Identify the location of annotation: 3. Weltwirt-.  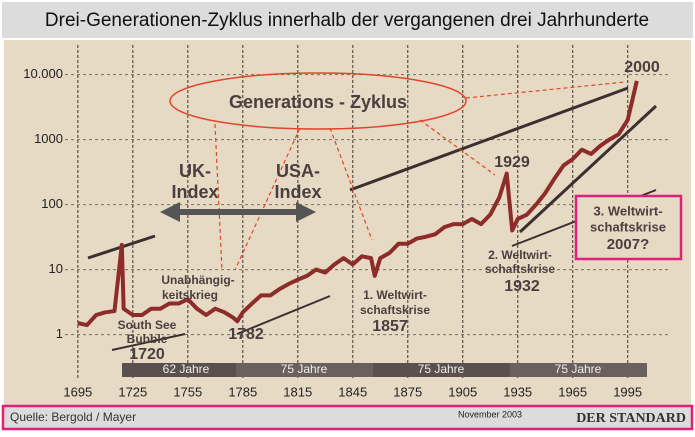
(627, 210).